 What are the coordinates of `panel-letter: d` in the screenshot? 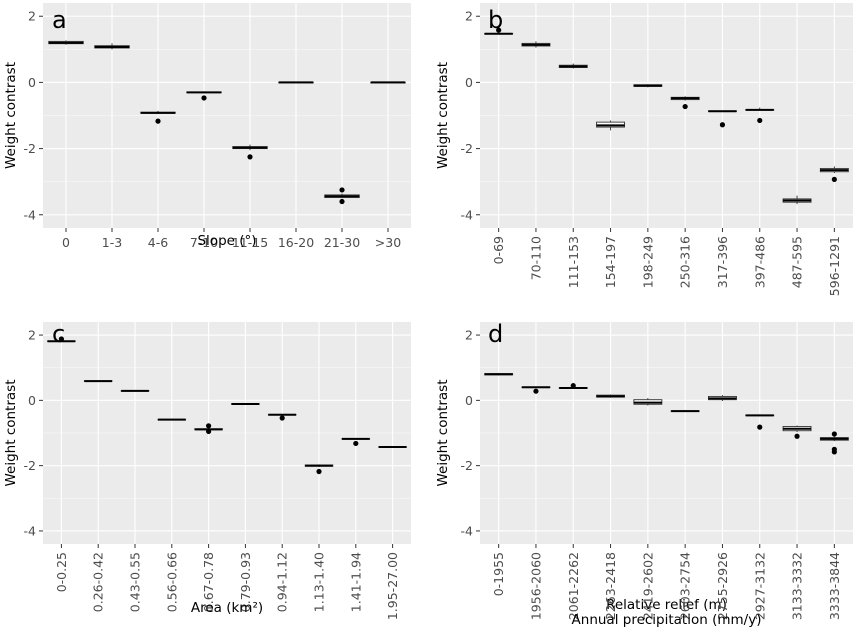 It's located at (495, 334).